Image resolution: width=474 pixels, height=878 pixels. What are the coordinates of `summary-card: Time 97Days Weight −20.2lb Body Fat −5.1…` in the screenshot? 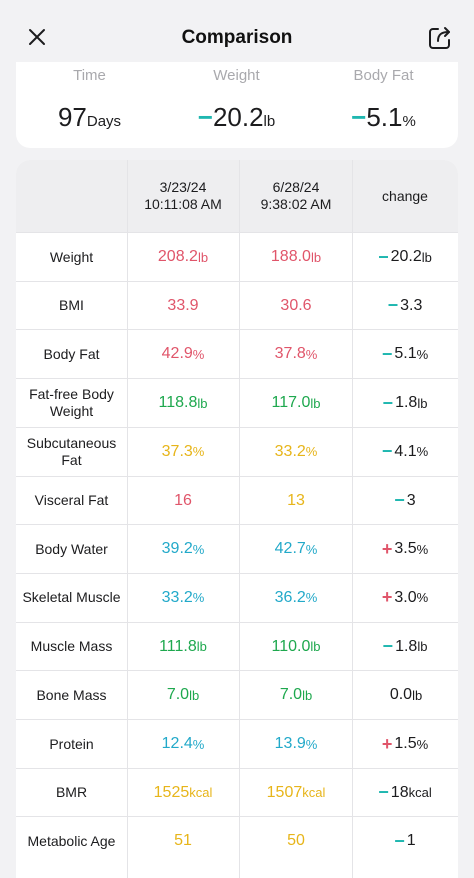 It's located at (237, 105).